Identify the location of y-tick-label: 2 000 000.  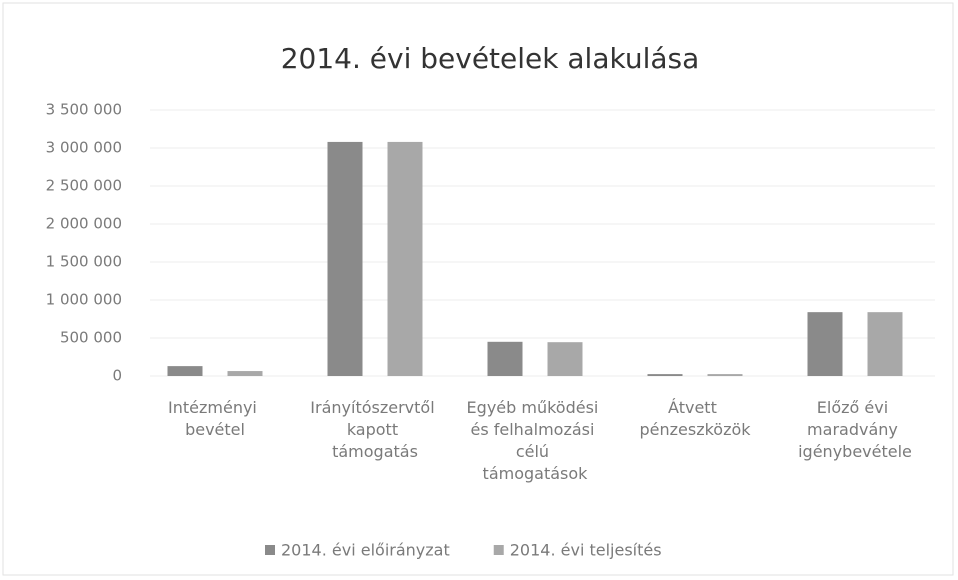
(84, 224).